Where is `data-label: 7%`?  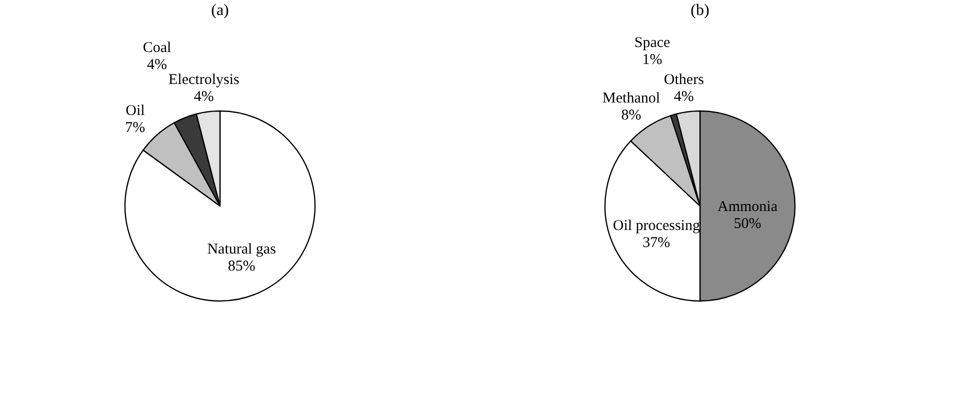 data-label: 7% is located at coordinates (135, 128).